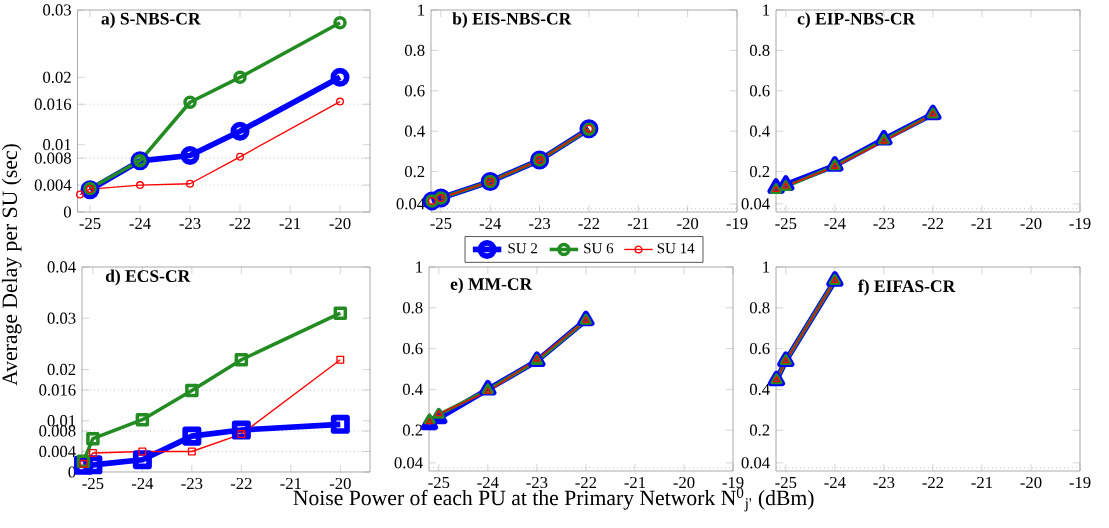 This screenshot has width=1109, height=528. What do you see at coordinates (676, 248) in the screenshot?
I see `legend-label: SU 14` at bounding box center [676, 248].